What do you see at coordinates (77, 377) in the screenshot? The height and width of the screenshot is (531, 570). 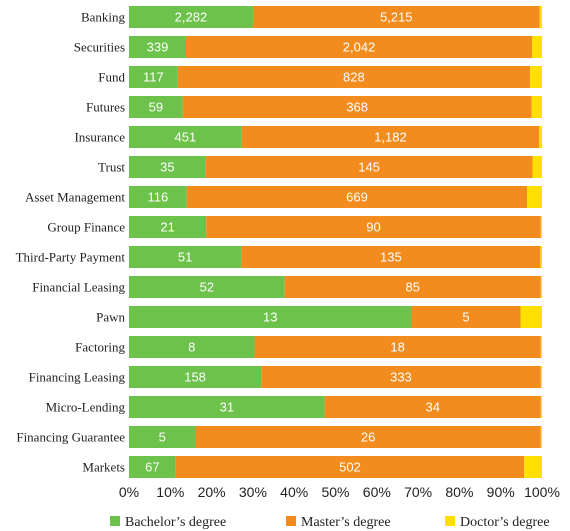 I see `category-label: Financing Leasing` at bounding box center [77, 377].